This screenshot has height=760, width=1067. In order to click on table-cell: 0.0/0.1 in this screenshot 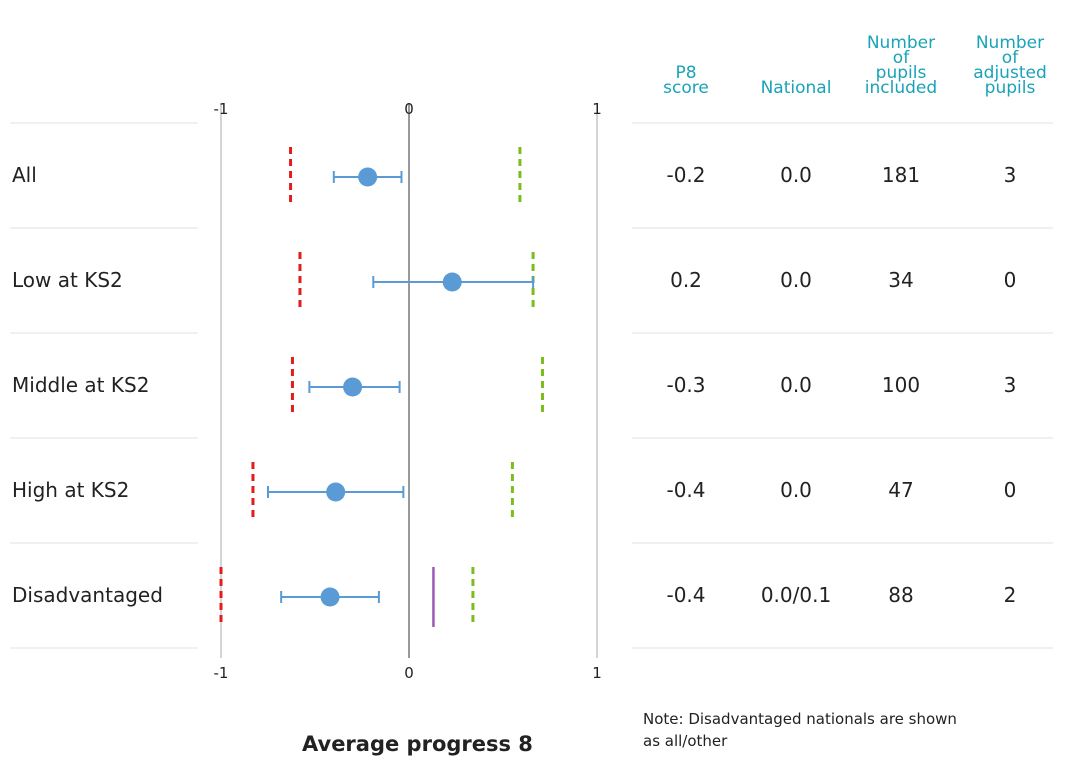, I will do `click(796, 595)`.